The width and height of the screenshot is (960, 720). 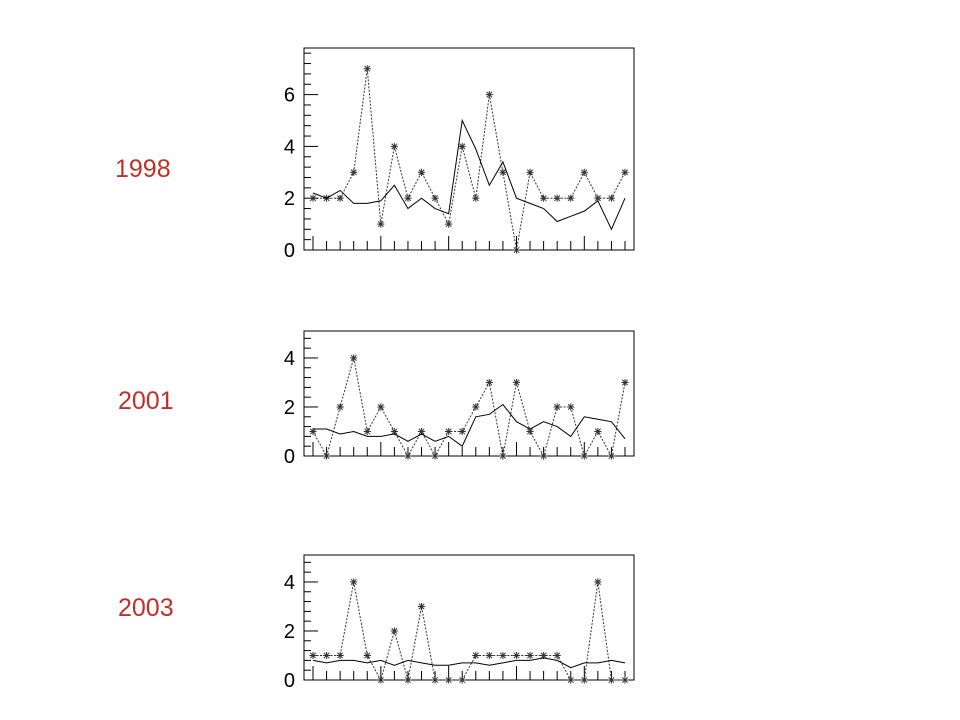 I want to click on chart-2003: 0 2 4, so click(x=459, y=623).